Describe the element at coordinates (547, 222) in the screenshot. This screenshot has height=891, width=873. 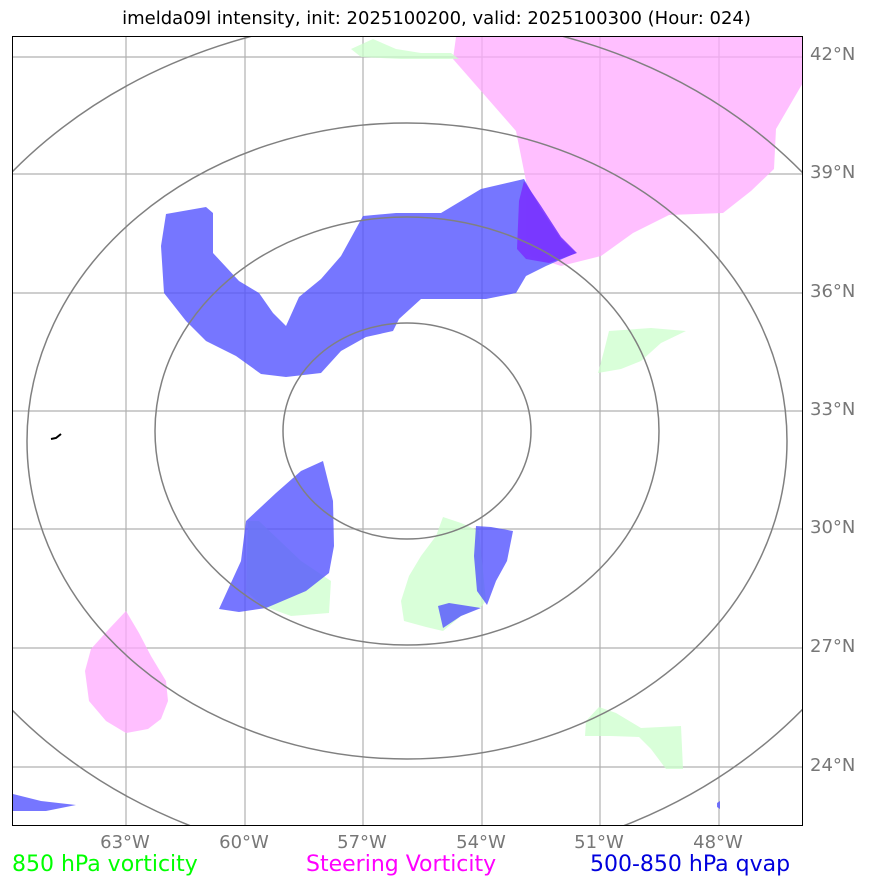
I see `steering-qvap-overlap` at that location.